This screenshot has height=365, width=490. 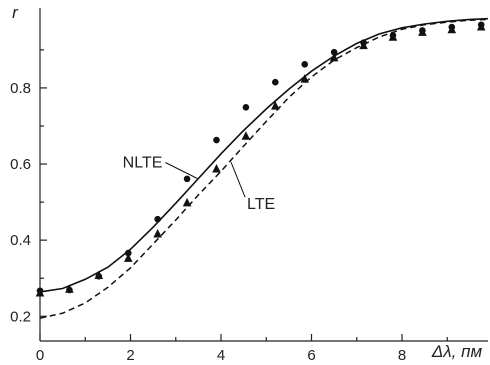 I want to click on nlte-leader-line, so click(x=181, y=170).